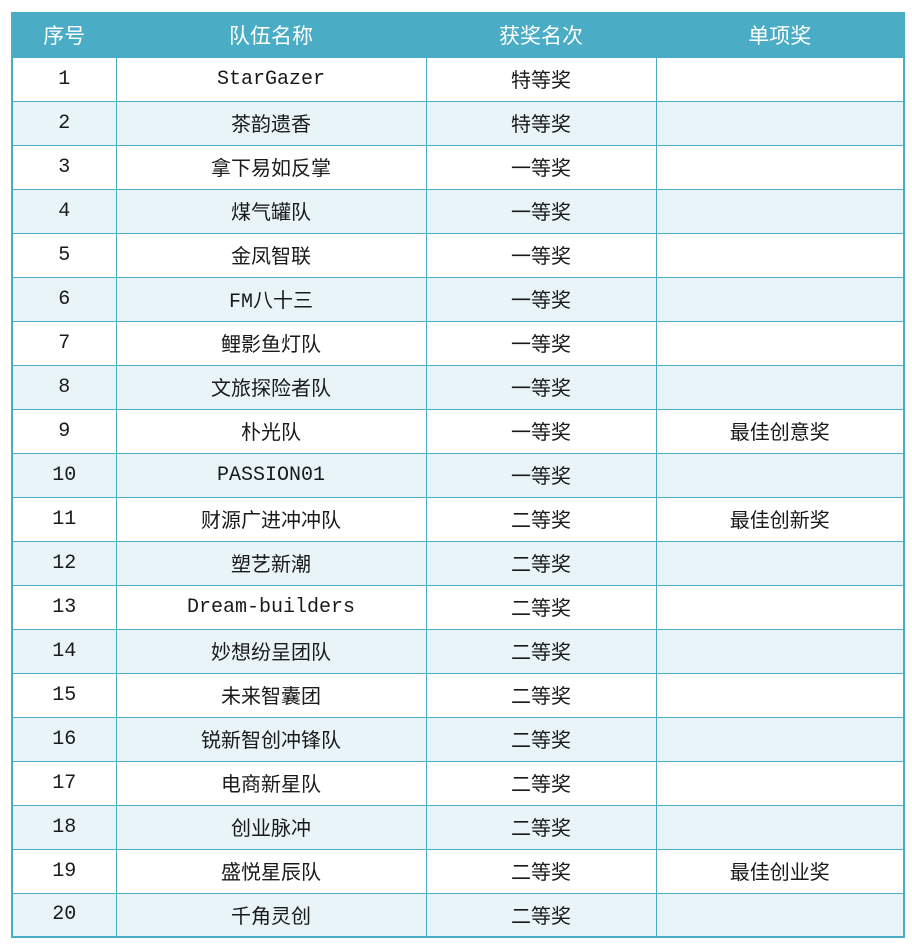 This screenshot has width=912, height=946. Describe the element at coordinates (271, 167) in the screenshot. I see `cell-team-name: 拿下易如反掌` at that location.